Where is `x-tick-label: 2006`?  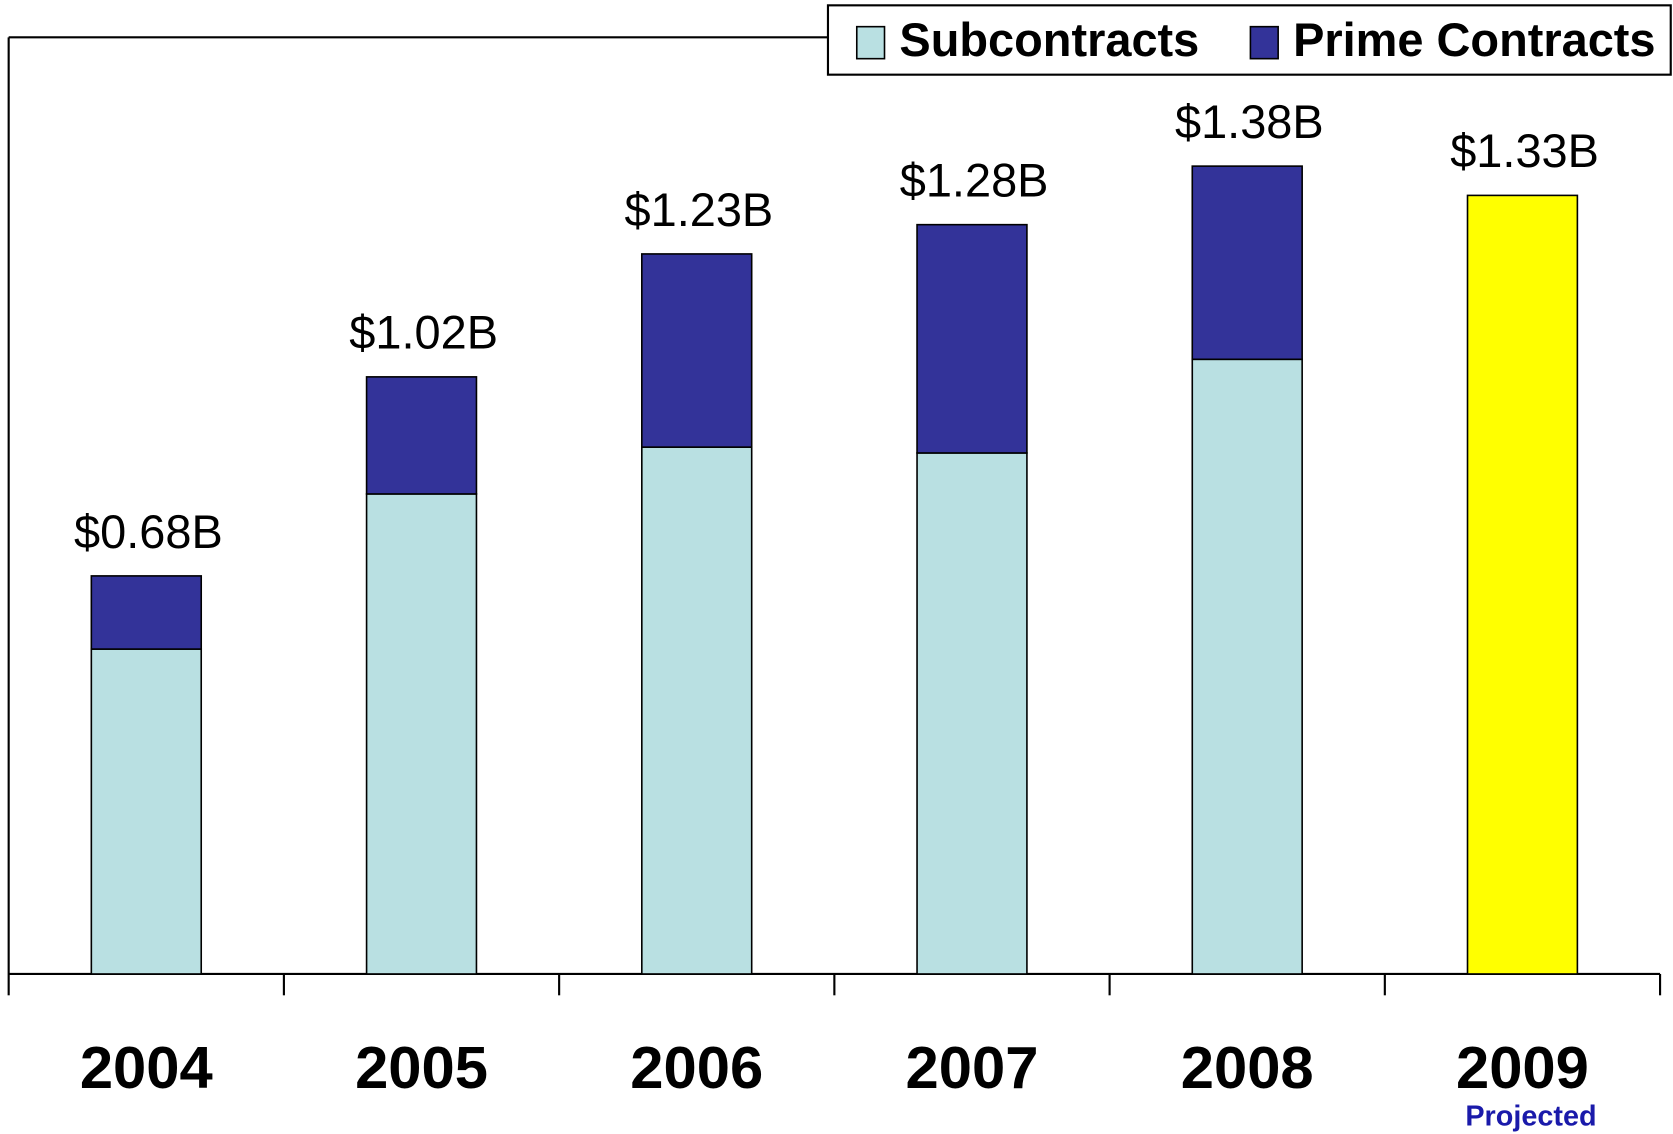 x-tick-label: 2006 is located at coordinates (696, 1067).